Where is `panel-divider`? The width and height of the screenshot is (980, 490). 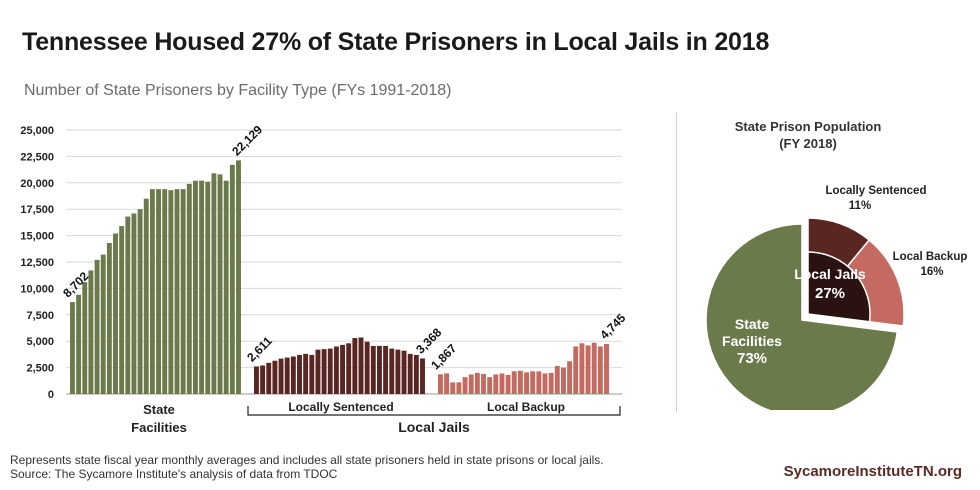
panel-divider is located at coordinates (676, 262).